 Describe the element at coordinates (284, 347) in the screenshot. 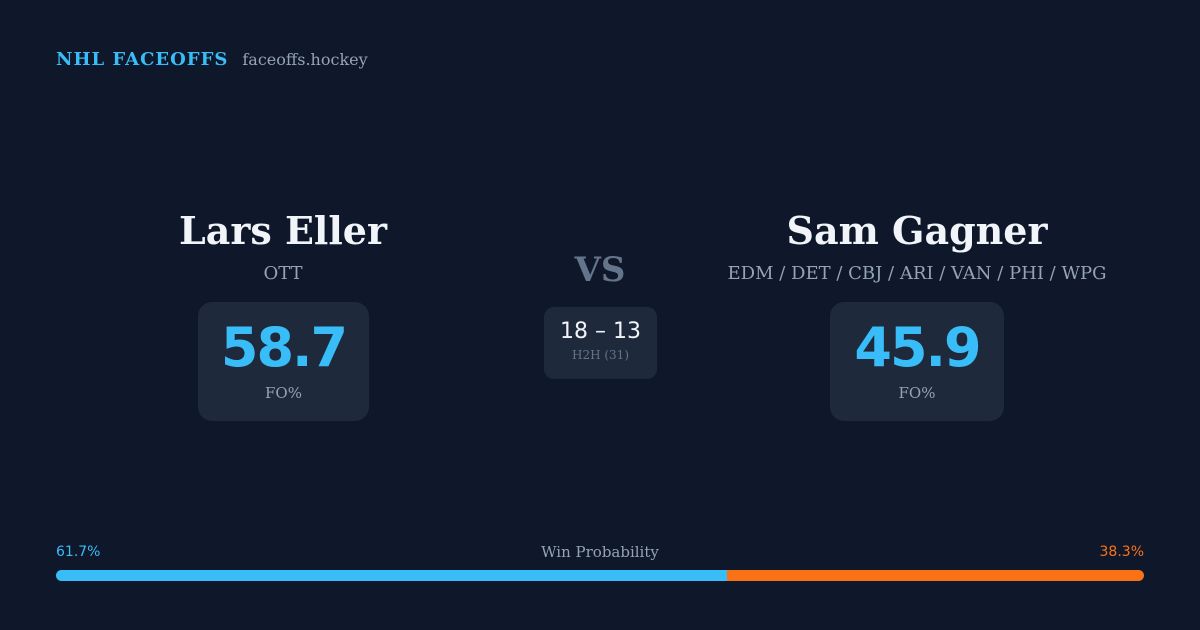

I see `player-left-fo-value: 58.7` at that location.